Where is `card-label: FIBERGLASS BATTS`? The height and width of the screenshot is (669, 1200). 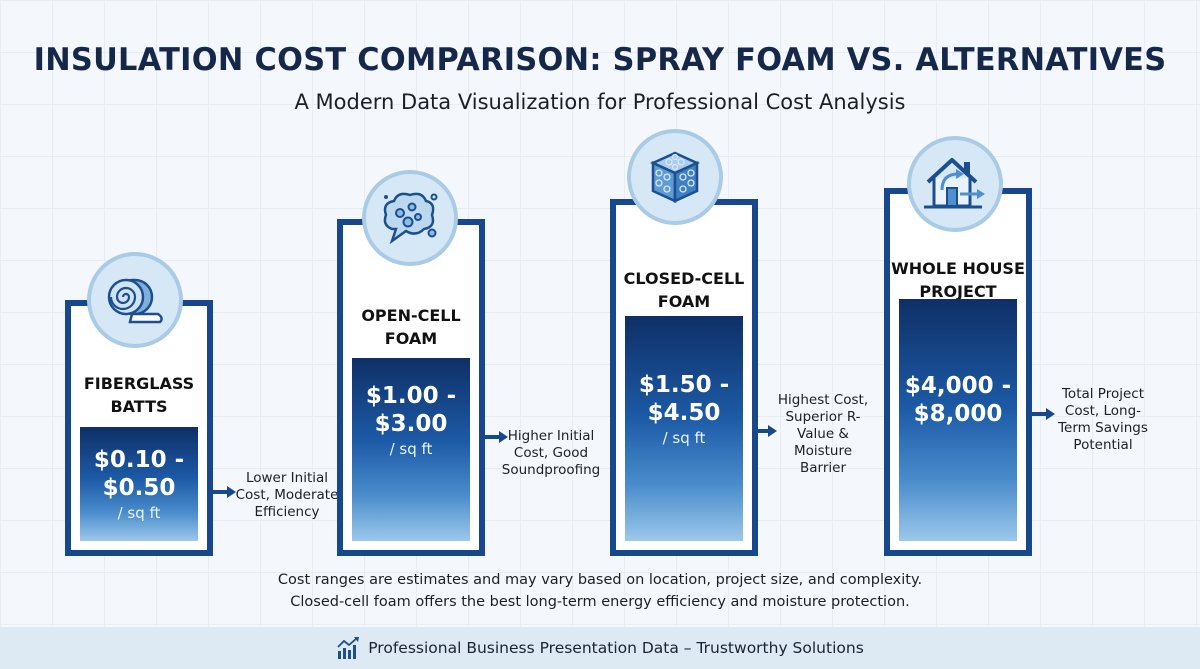
card-label: FIBERGLASS BATTS is located at coordinates (139, 395).